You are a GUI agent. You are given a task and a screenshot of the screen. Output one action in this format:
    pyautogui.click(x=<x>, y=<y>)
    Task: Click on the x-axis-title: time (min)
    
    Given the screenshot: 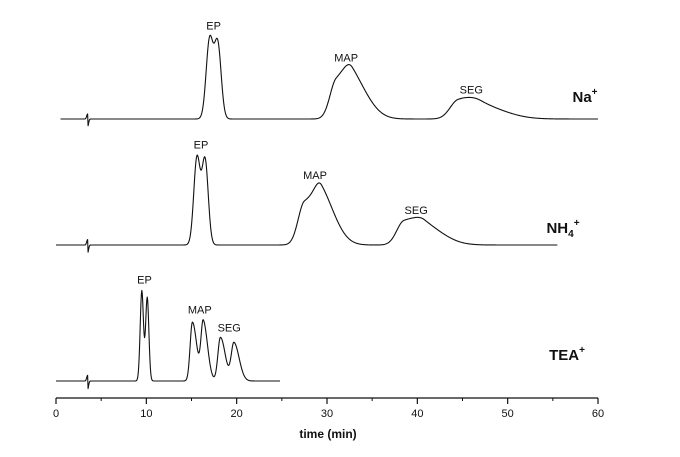 What is the action you would take?
    pyautogui.click(x=327, y=434)
    